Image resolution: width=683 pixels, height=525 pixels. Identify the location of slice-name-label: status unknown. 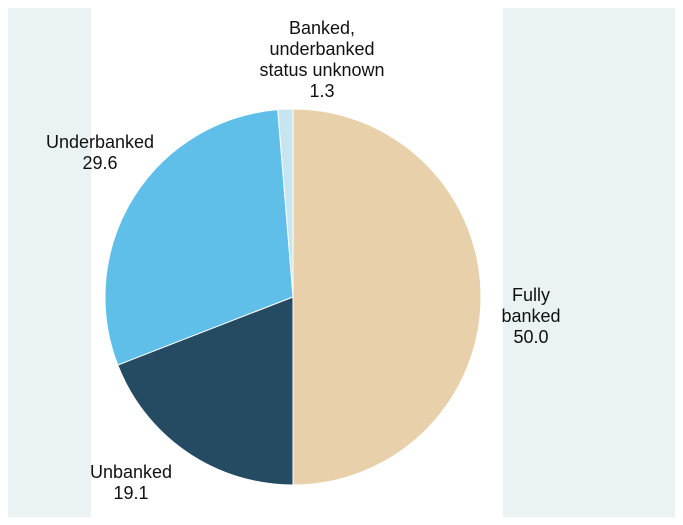
(321, 70).